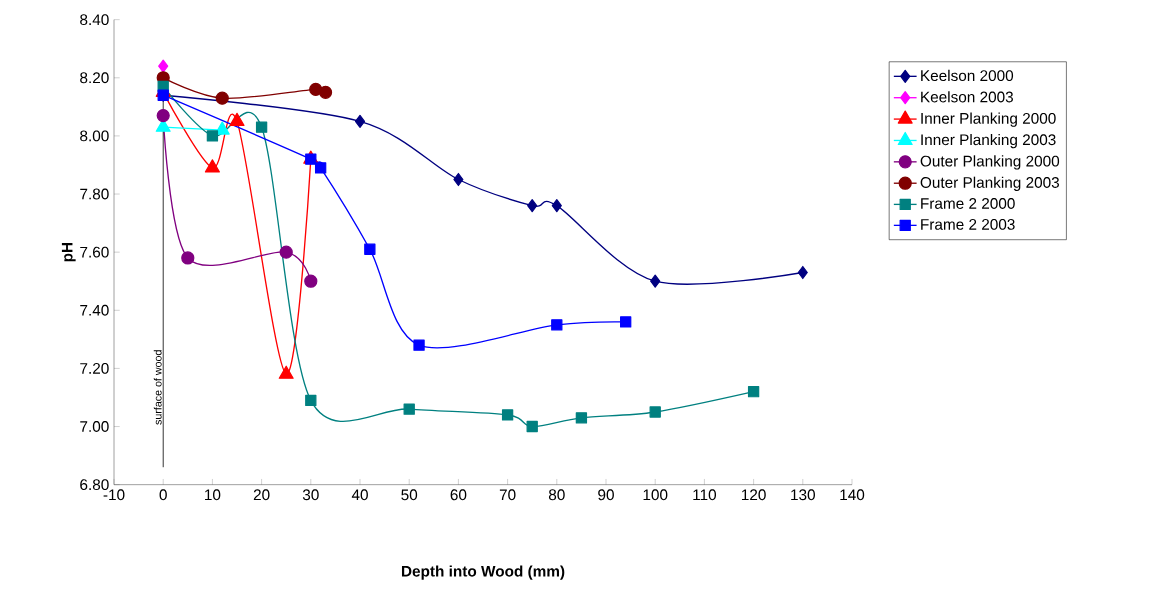  I want to click on x-tick-label: -10, so click(114, 495).